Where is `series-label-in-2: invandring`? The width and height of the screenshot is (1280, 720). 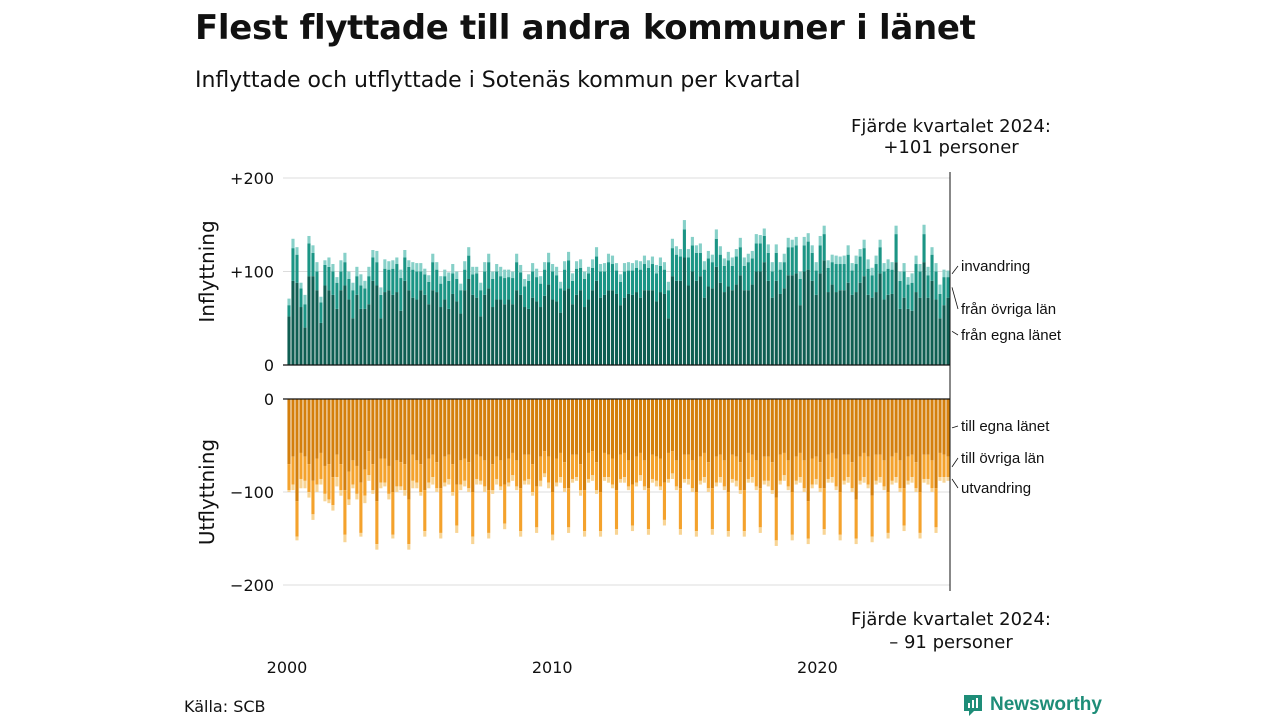 series-label-in-2: invandring is located at coordinates (995, 266).